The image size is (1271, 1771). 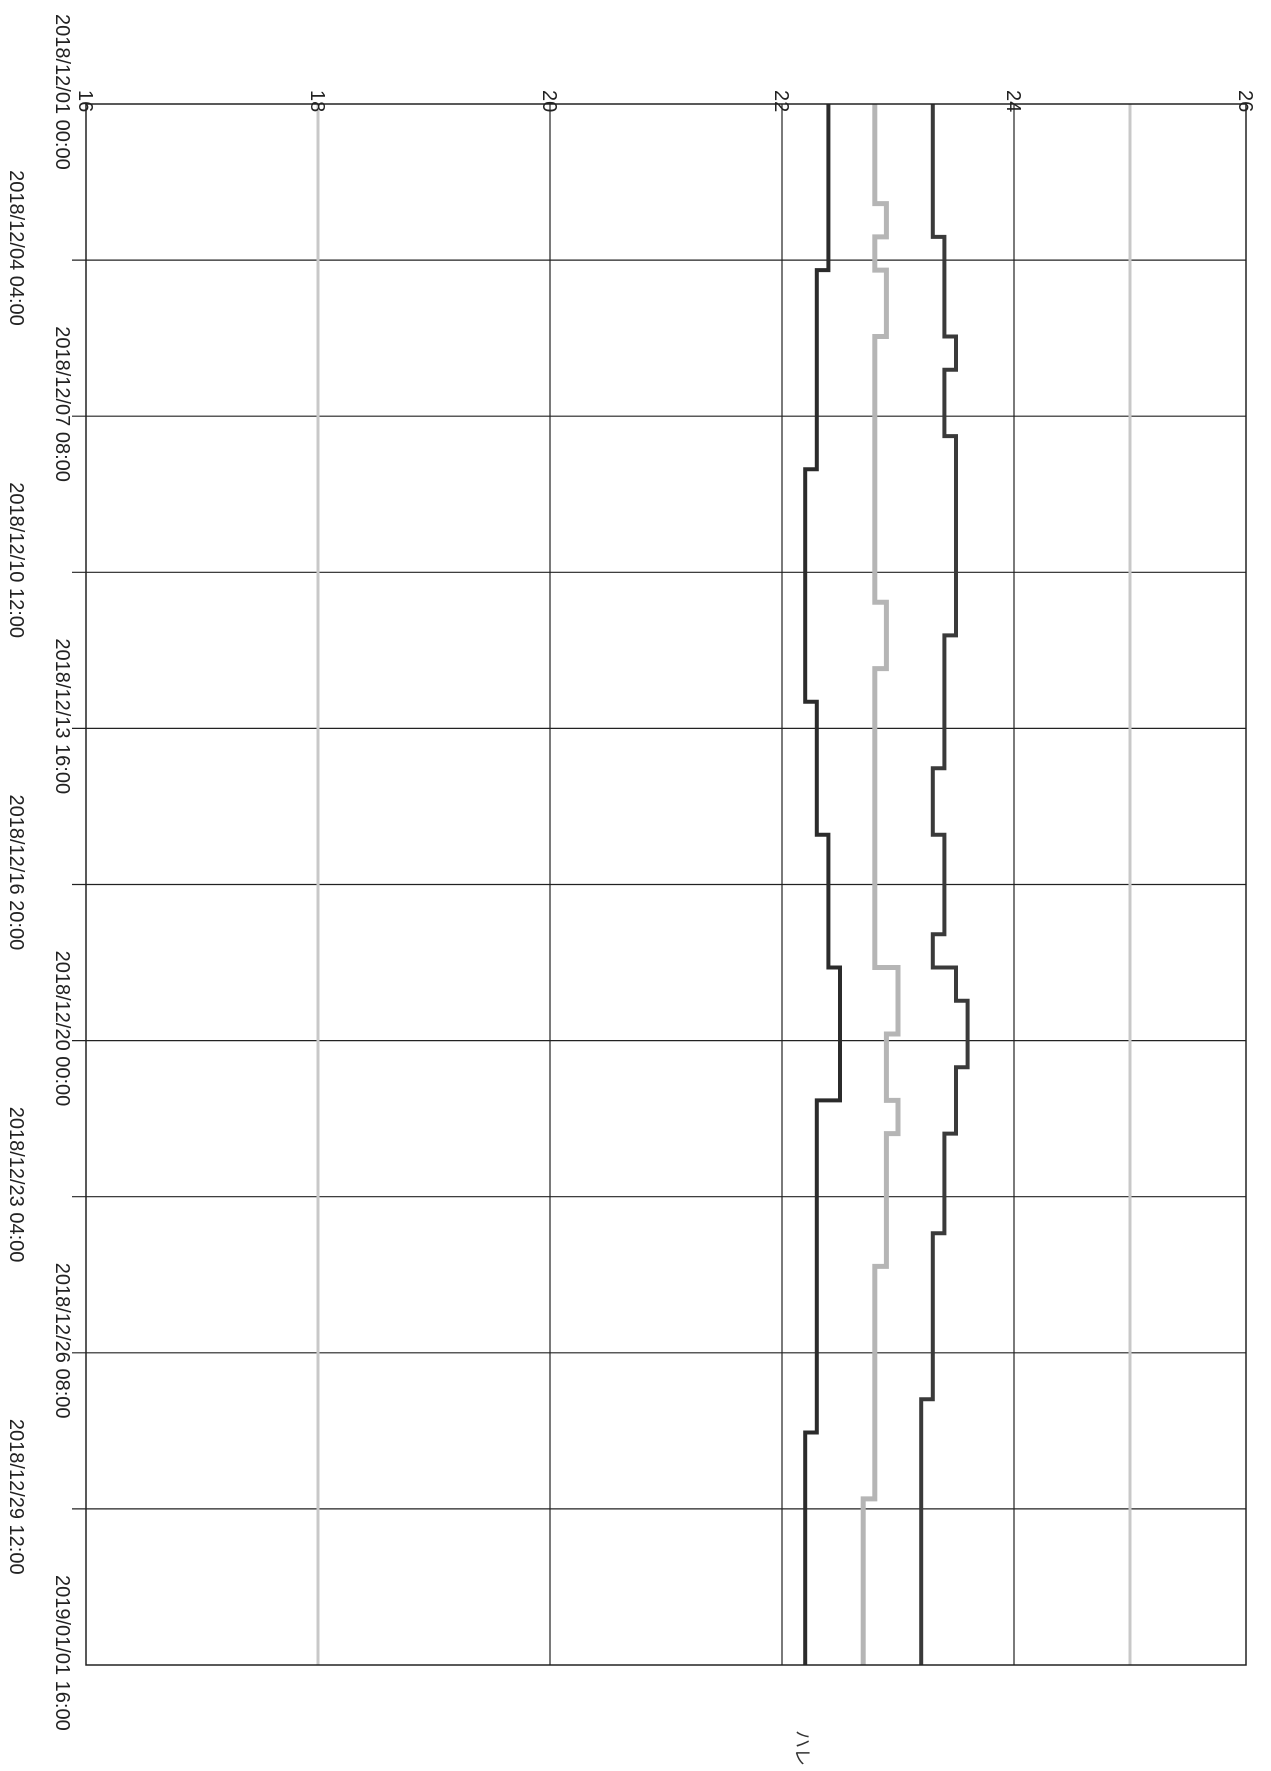 I want to click on series-group, so click(x=886, y=884).